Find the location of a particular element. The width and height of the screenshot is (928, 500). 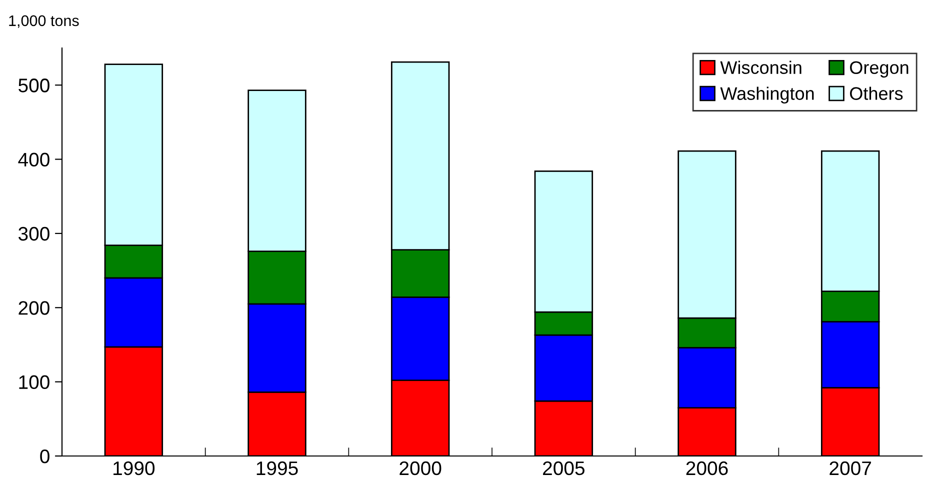

x-tick-label: 1990 is located at coordinates (134, 468).